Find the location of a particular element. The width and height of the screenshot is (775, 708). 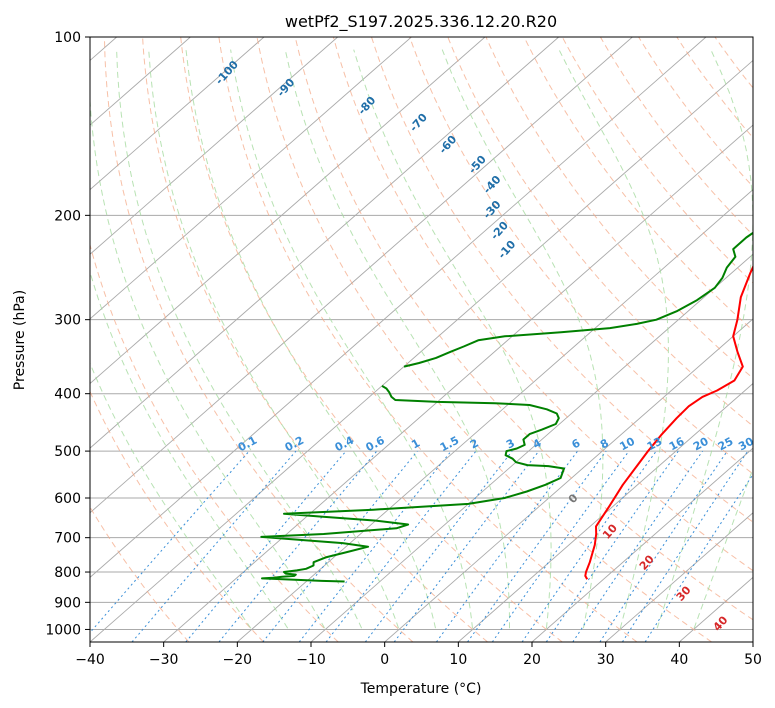

y-axis-label: Pressure (hPa) is located at coordinates (20, 340).